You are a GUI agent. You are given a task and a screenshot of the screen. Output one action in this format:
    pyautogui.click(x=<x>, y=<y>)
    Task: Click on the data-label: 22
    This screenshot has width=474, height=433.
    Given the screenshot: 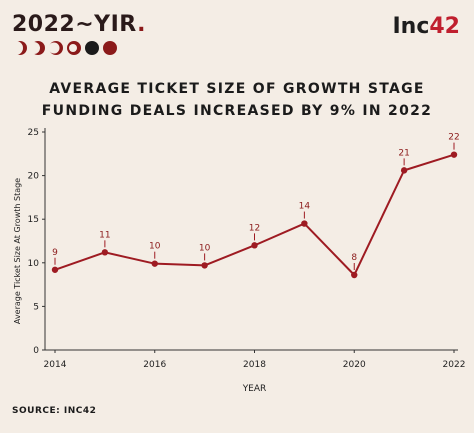 What is the action you would take?
    pyautogui.click(x=453, y=138)
    